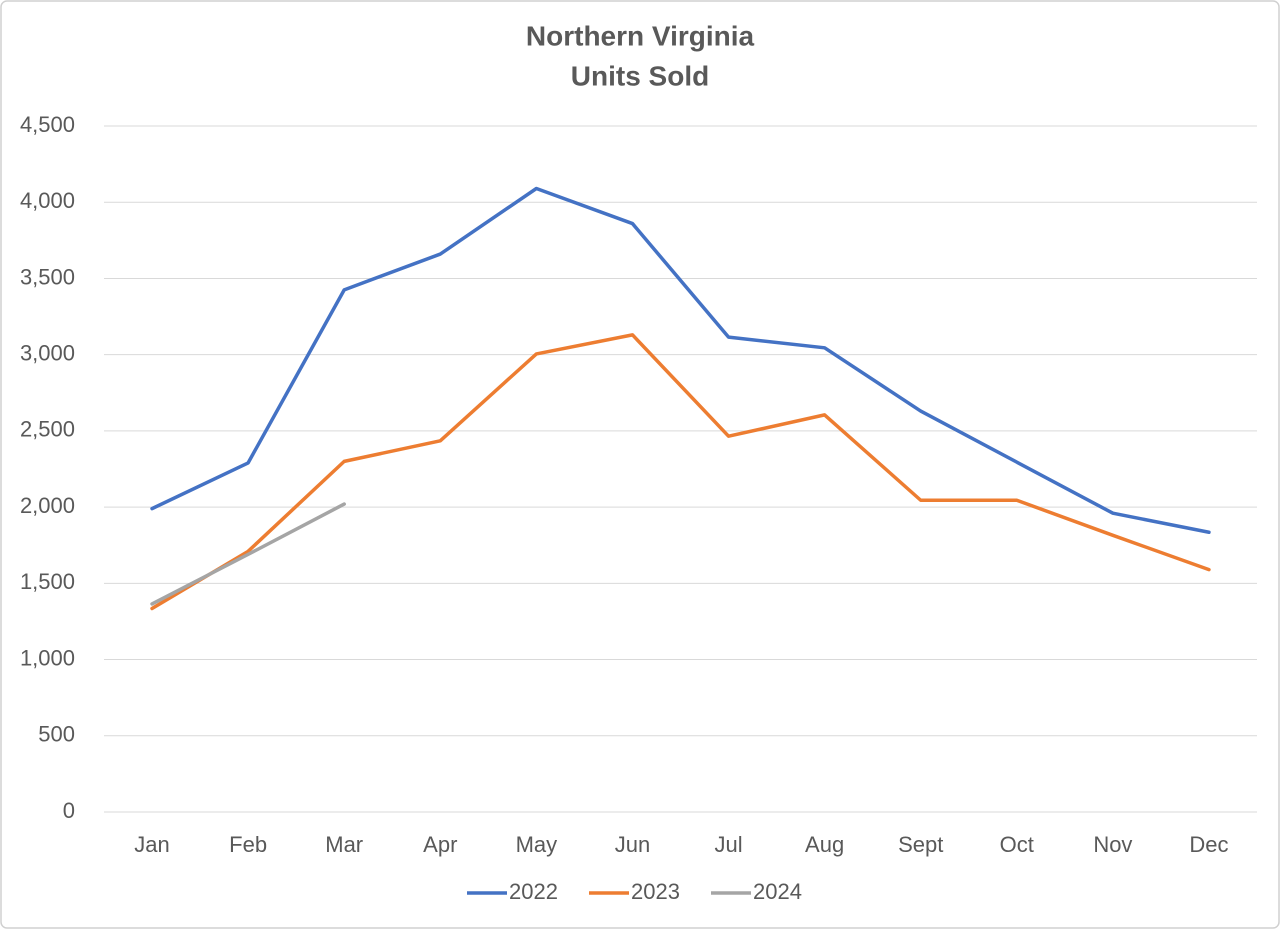 This screenshot has width=1280, height=929. What do you see at coordinates (56, 734) in the screenshot?
I see `y-tick-label: 500` at bounding box center [56, 734].